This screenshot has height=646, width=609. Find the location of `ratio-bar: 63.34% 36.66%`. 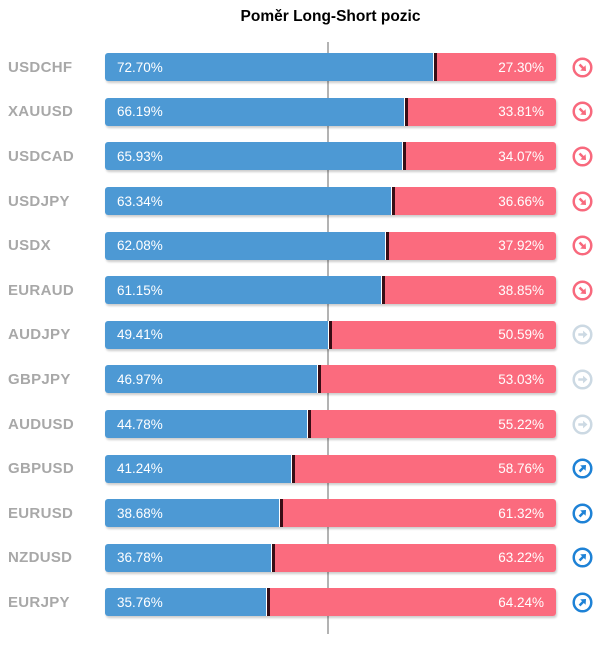

ratio-bar: 63.34% 36.66% is located at coordinates (330, 201).